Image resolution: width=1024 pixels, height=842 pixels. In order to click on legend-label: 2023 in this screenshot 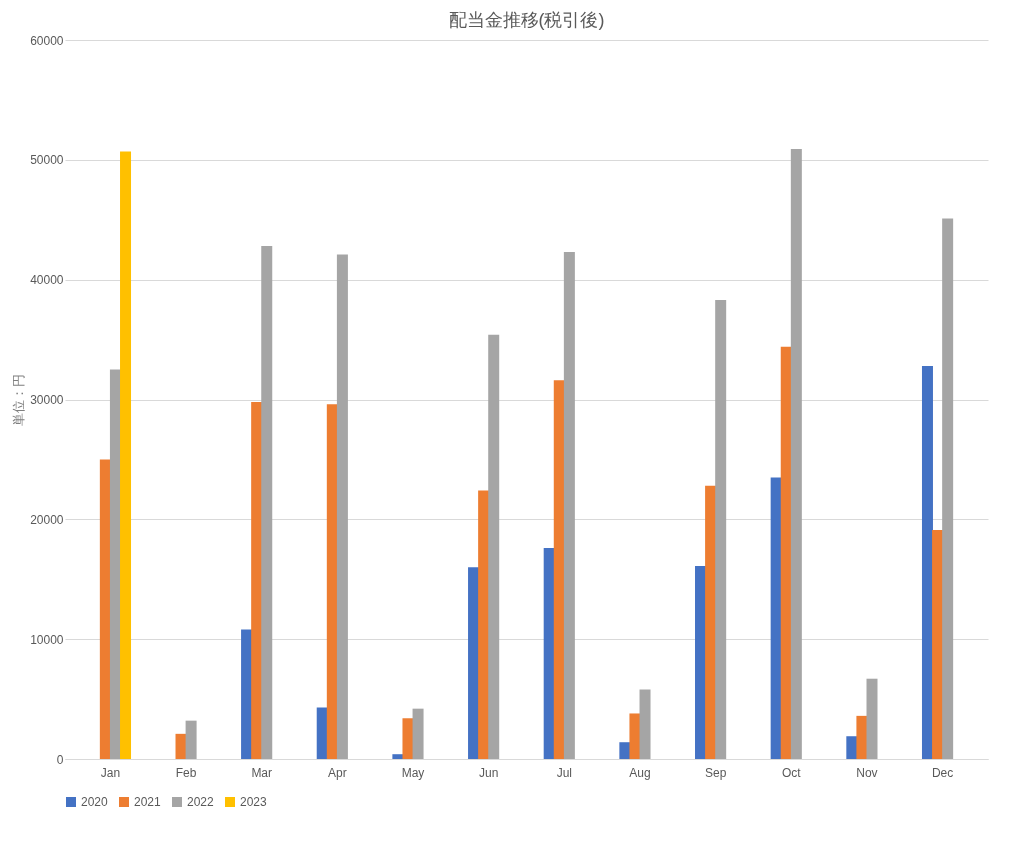, I will do `click(254, 802)`.